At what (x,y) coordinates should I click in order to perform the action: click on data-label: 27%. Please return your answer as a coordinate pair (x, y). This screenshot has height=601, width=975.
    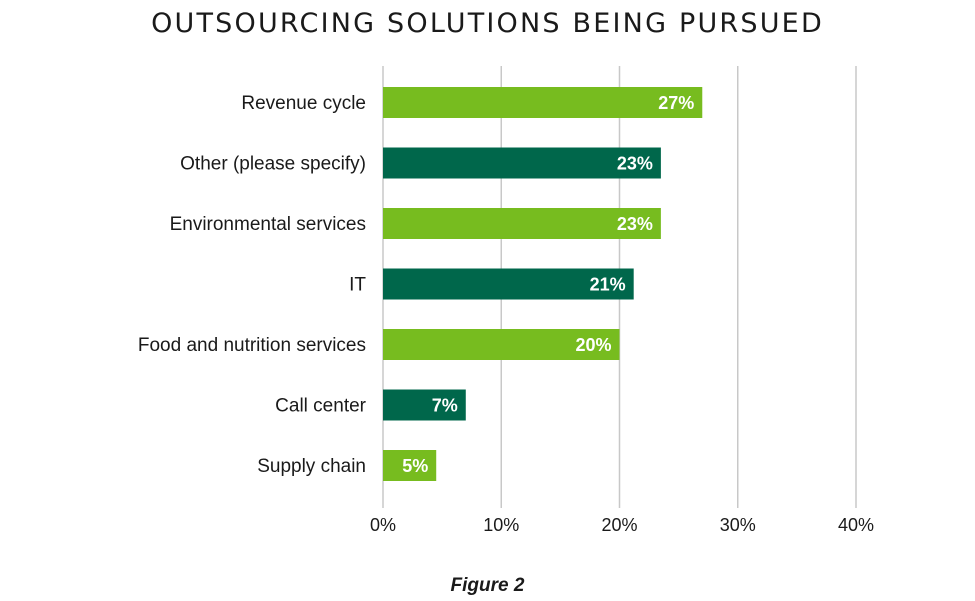
    Looking at the image, I should click on (676, 103).